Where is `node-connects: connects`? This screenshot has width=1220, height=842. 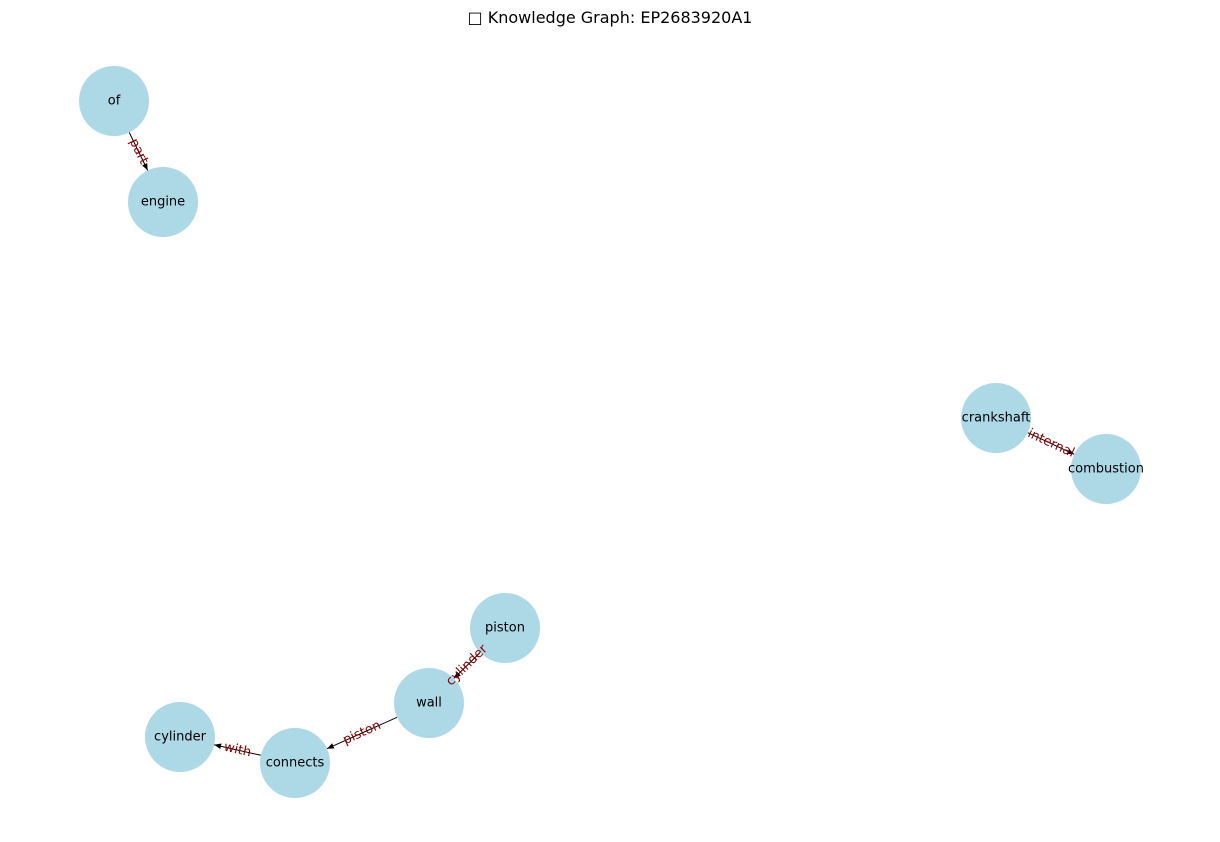 node-connects: connects is located at coordinates (295, 763).